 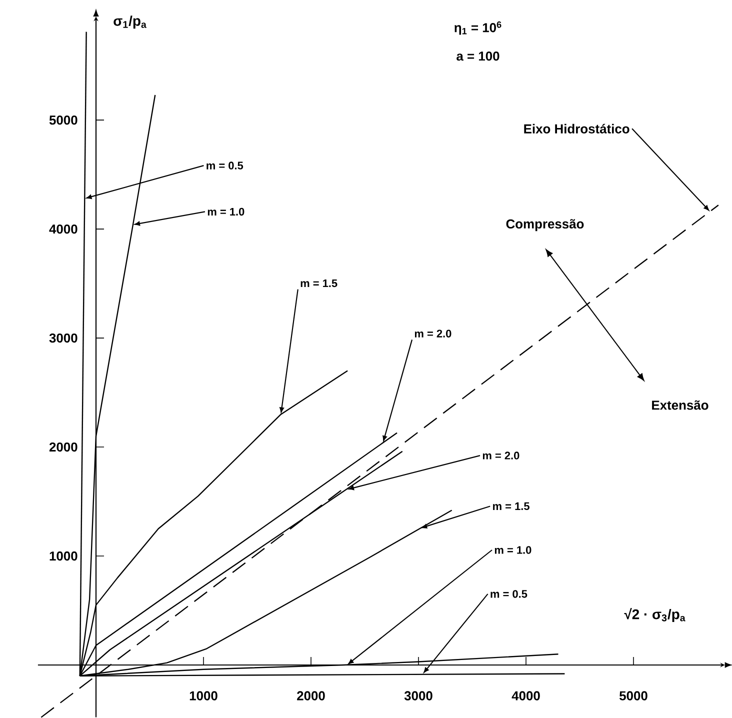 I want to click on y-tick-label: 1000, so click(x=64, y=556).